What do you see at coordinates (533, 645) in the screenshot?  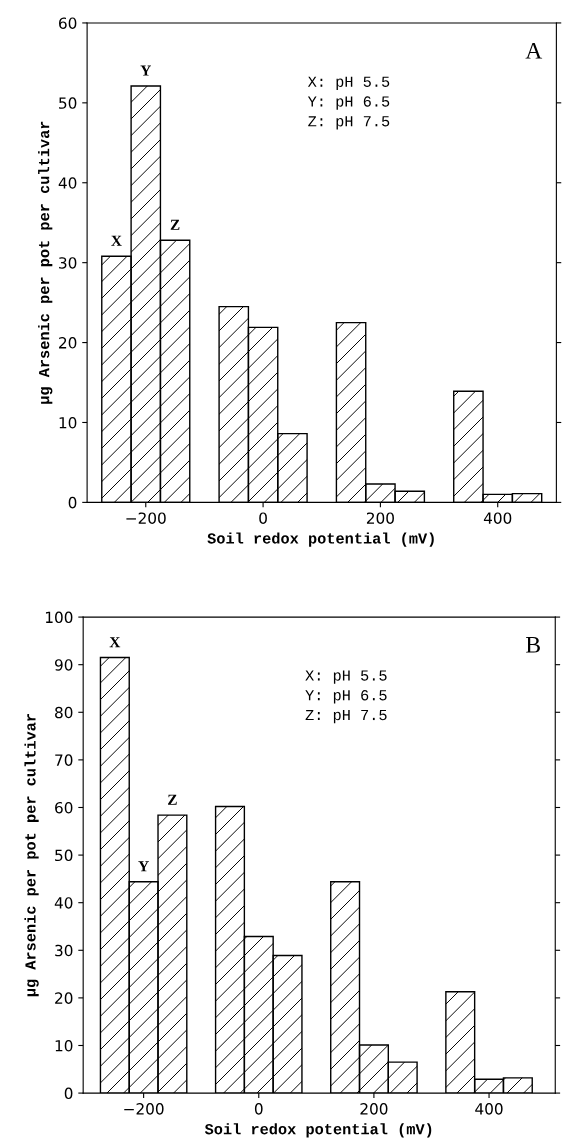 I see `text: B` at bounding box center [533, 645].